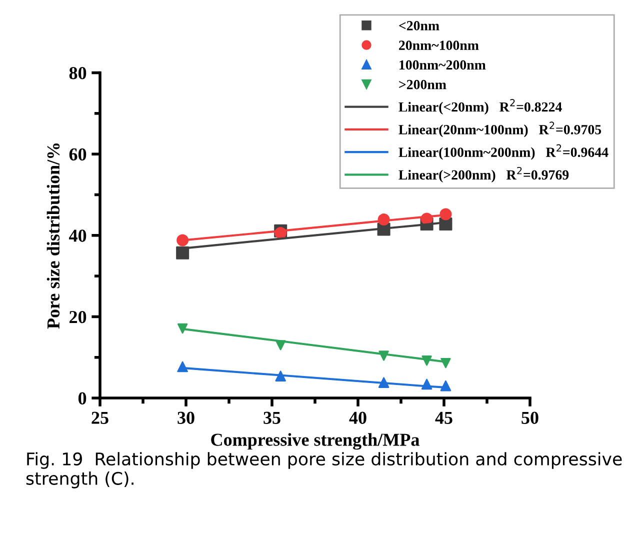 This screenshot has height=535, width=637. I want to click on legend-label: 100nm~200nm, so click(443, 65).